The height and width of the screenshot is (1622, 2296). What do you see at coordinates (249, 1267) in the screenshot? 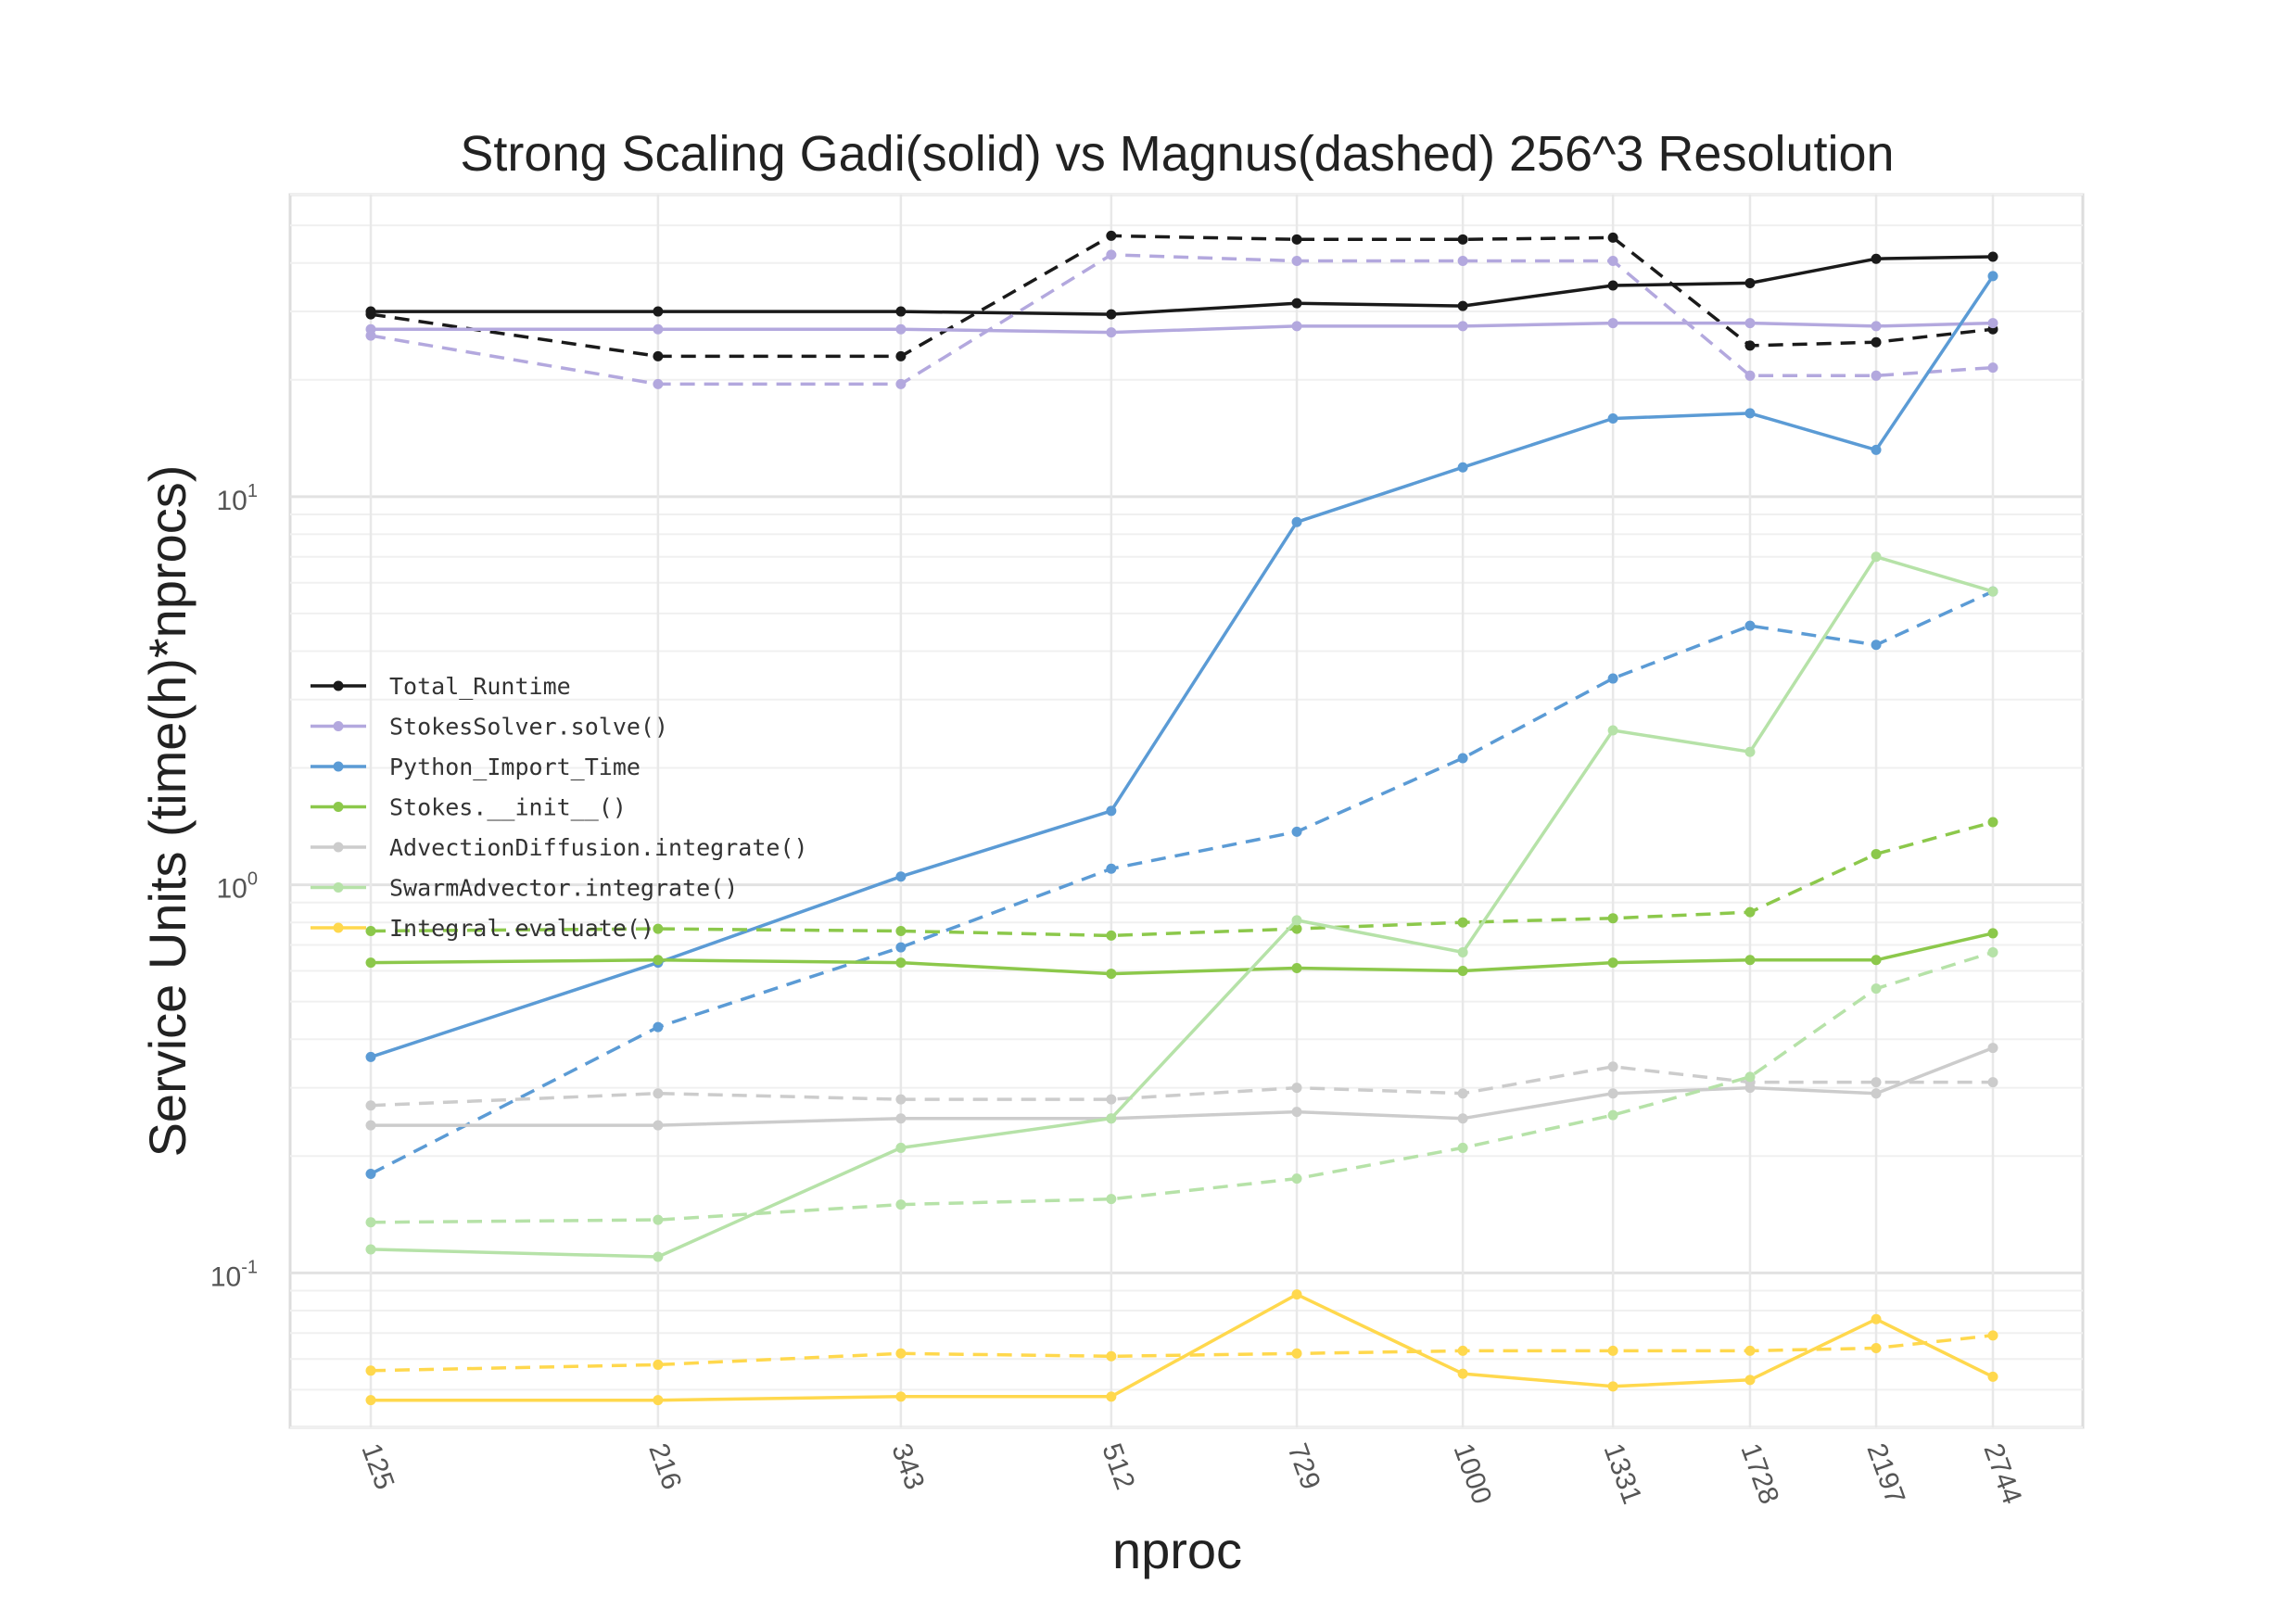
I see `y-tick-exponent: -1` at bounding box center [249, 1267].